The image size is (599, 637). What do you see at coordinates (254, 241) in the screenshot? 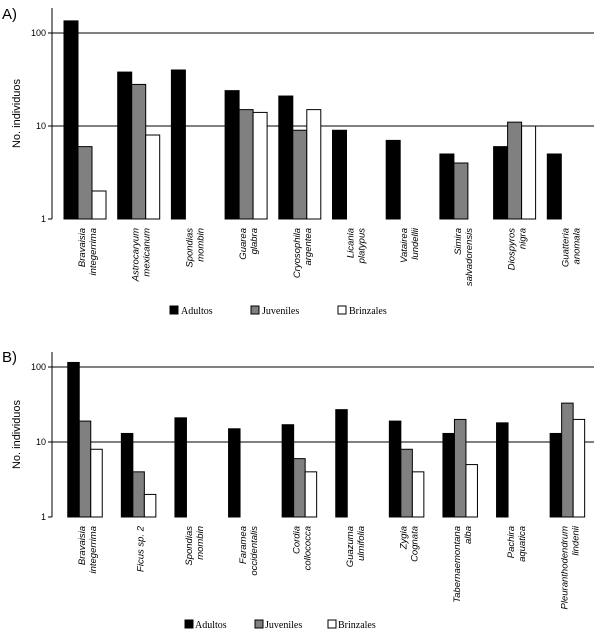
I see `category-label-line: glabra` at bounding box center [254, 241].